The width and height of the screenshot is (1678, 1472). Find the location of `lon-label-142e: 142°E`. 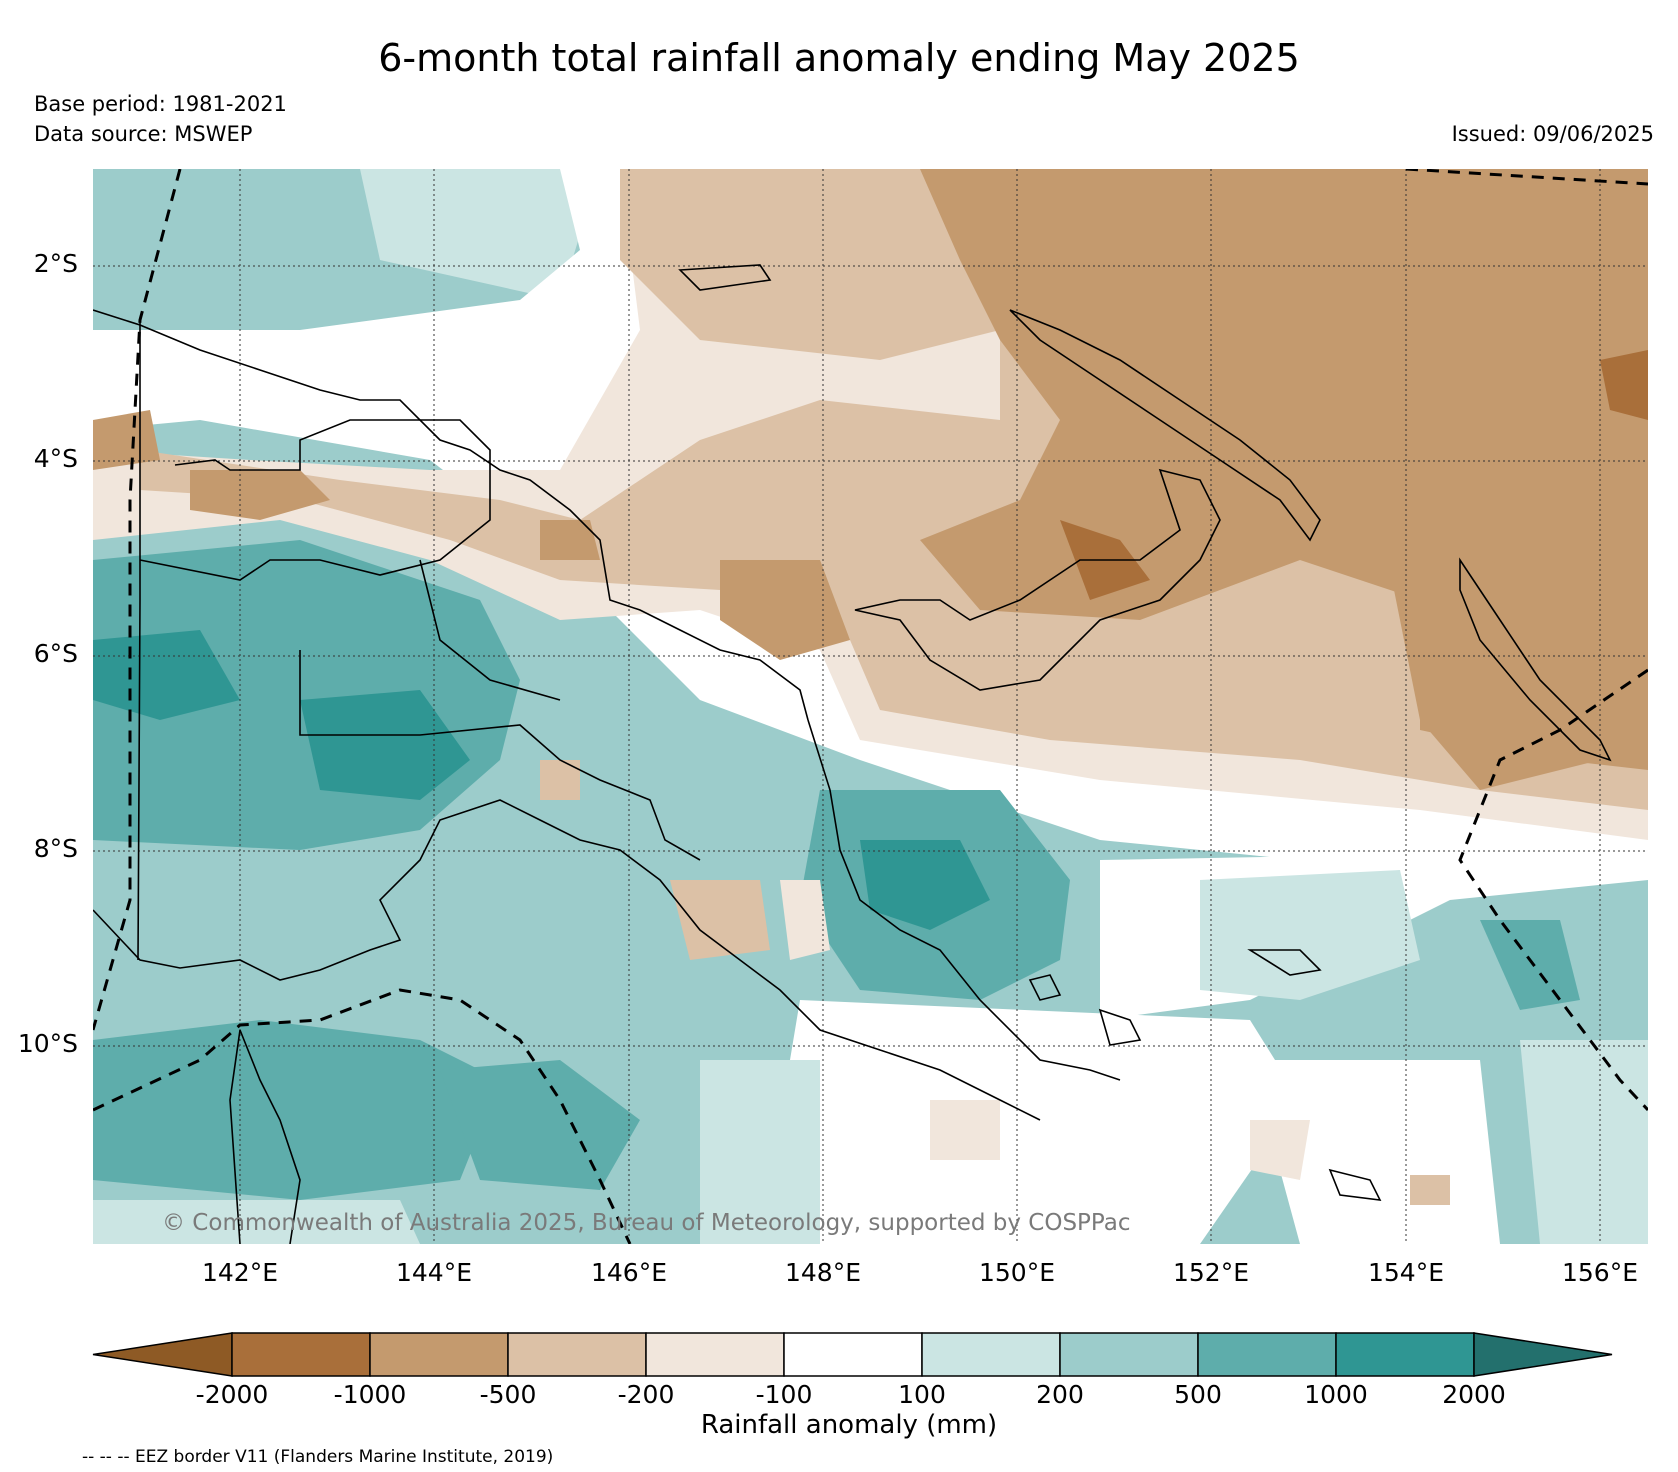

lon-label-142e: 142°E is located at coordinates (239, 1272).